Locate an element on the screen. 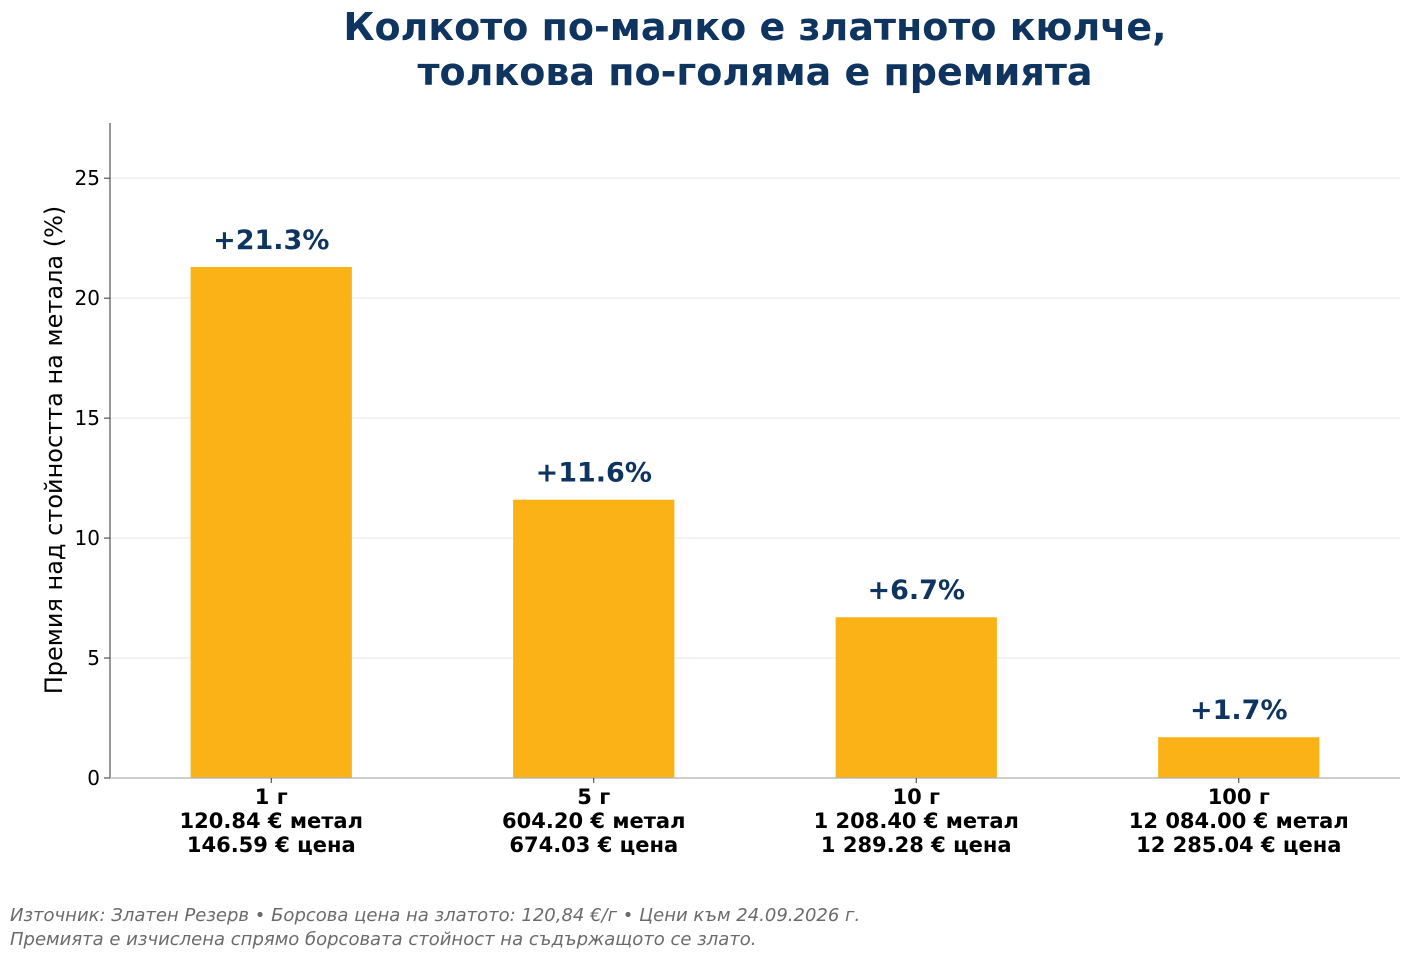 This screenshot has width=1410, height=961. x-category-label: 674.03 € цена is located at coordinates (593, 845).